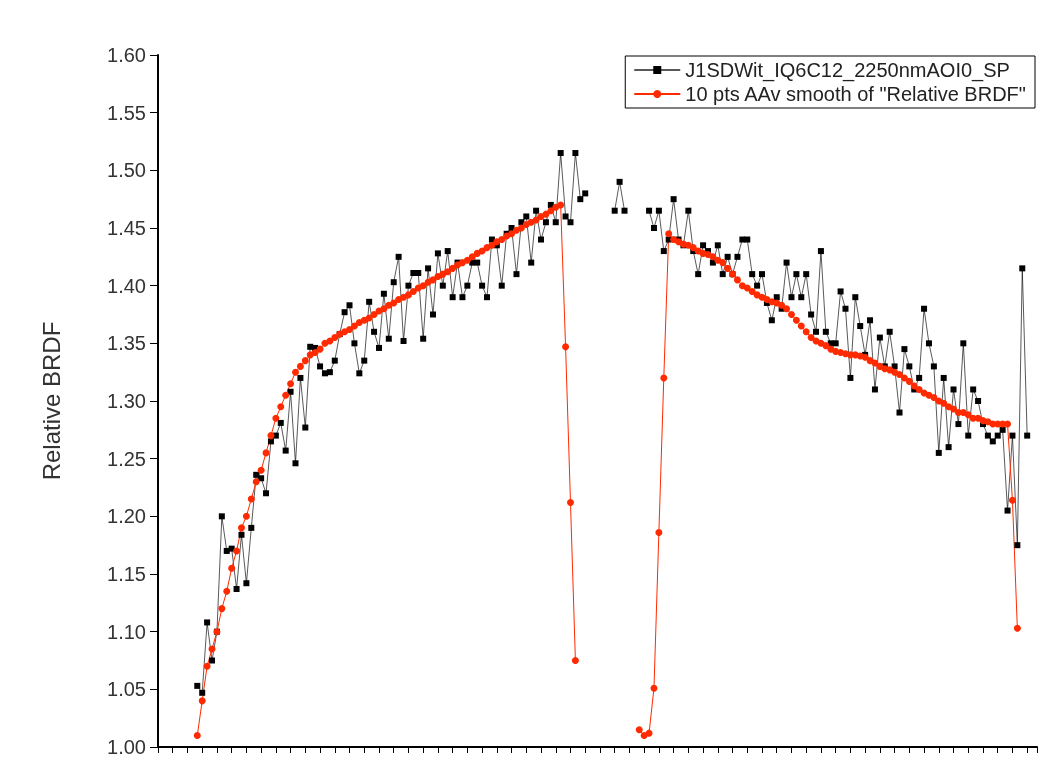 This screenshot has height=779, width=1053. I want to click on y-tick-label: 1.00, so click(126, 747).